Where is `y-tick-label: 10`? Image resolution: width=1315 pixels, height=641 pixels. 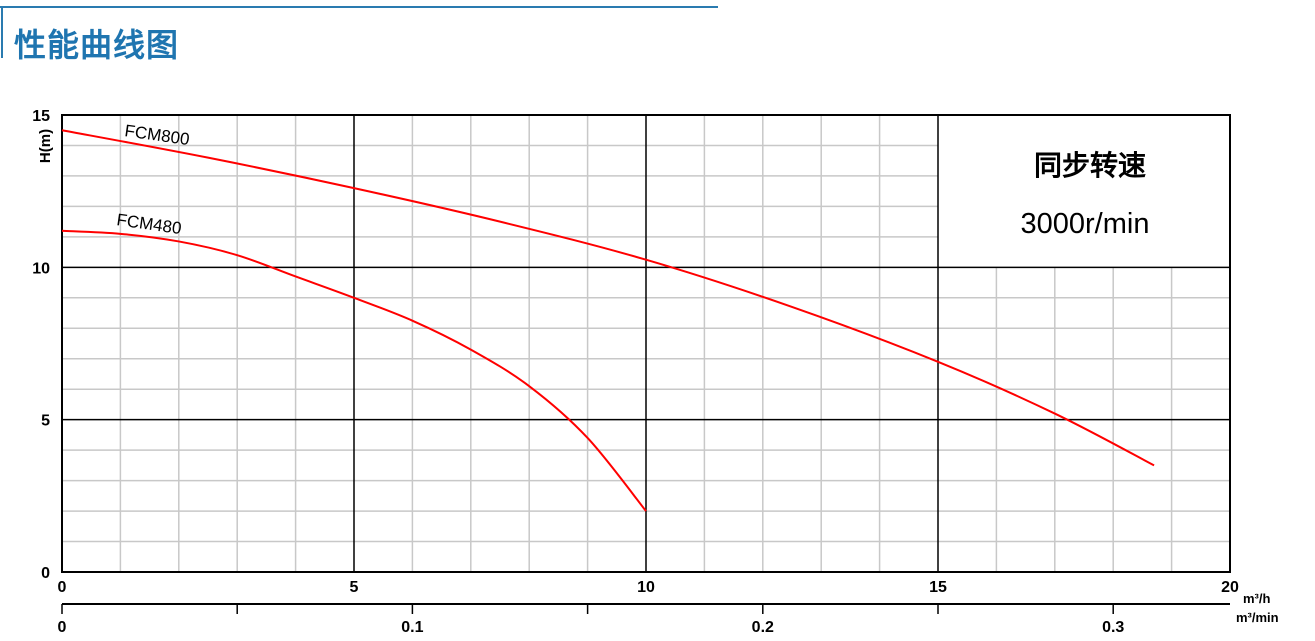
y-tick-label: 10 is located at coordinates (41, 268).